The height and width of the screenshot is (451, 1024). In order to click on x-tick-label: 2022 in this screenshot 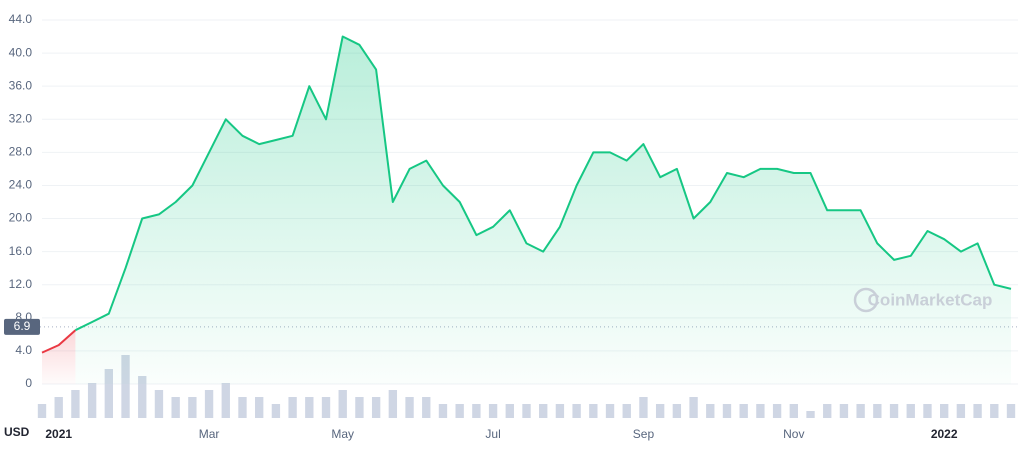, I will do `click(944, 434)`.